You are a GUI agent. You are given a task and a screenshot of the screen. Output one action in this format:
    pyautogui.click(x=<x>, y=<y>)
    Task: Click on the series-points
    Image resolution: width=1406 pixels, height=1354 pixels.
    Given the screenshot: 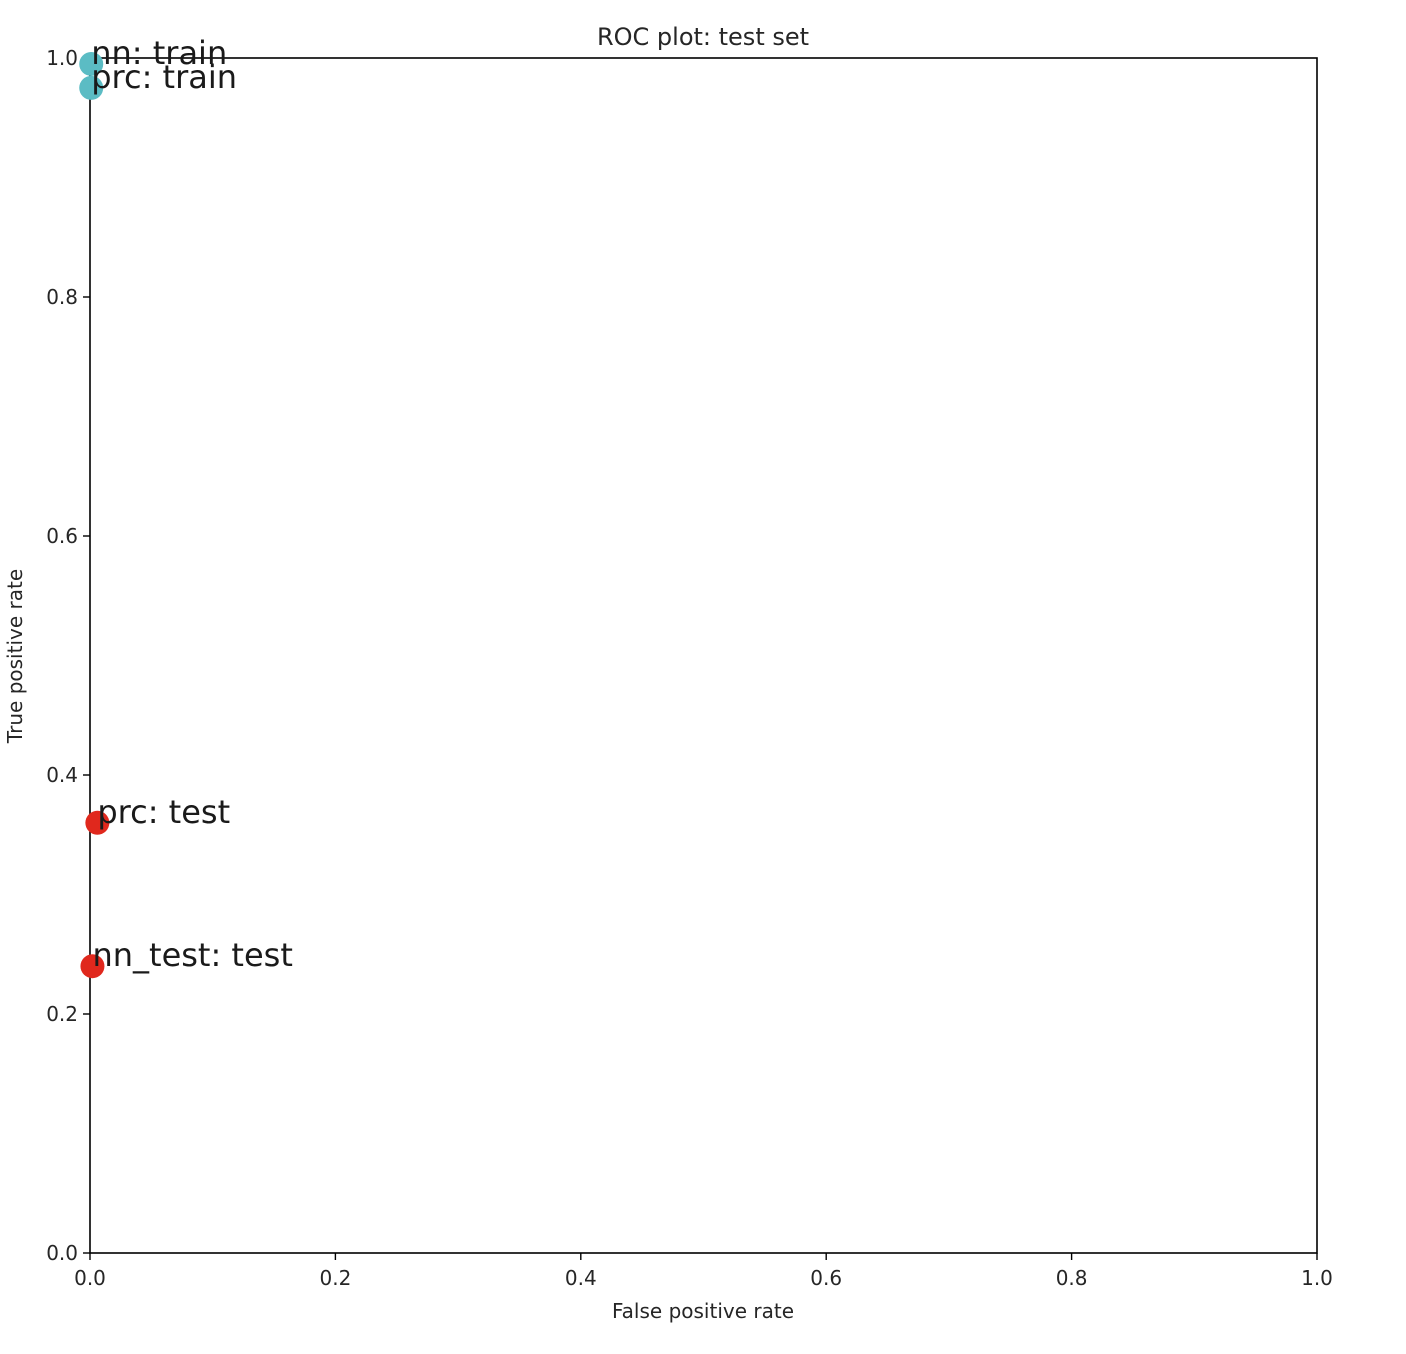 What is the action you would take?
    pyautogui.click(x=94, y=515)
    